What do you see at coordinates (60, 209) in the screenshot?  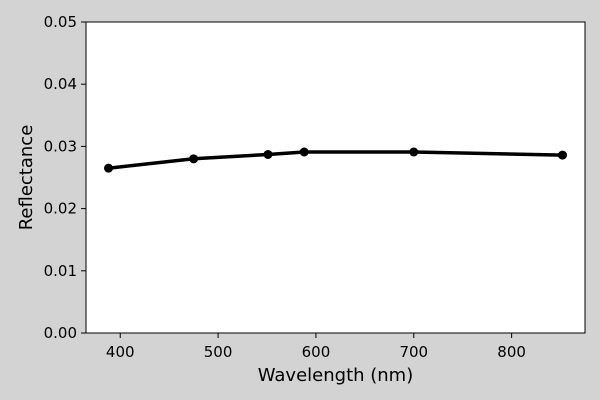 I see `y-tick-label: 0.02` at bounding box center [60, 209].